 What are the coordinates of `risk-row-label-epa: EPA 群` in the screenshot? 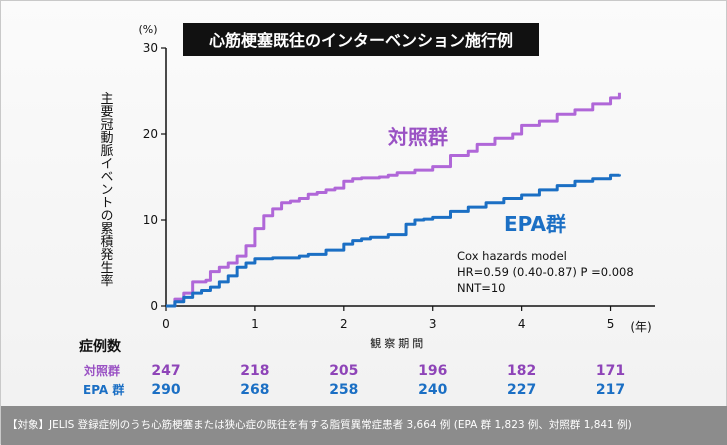 It's located at (103, 389).